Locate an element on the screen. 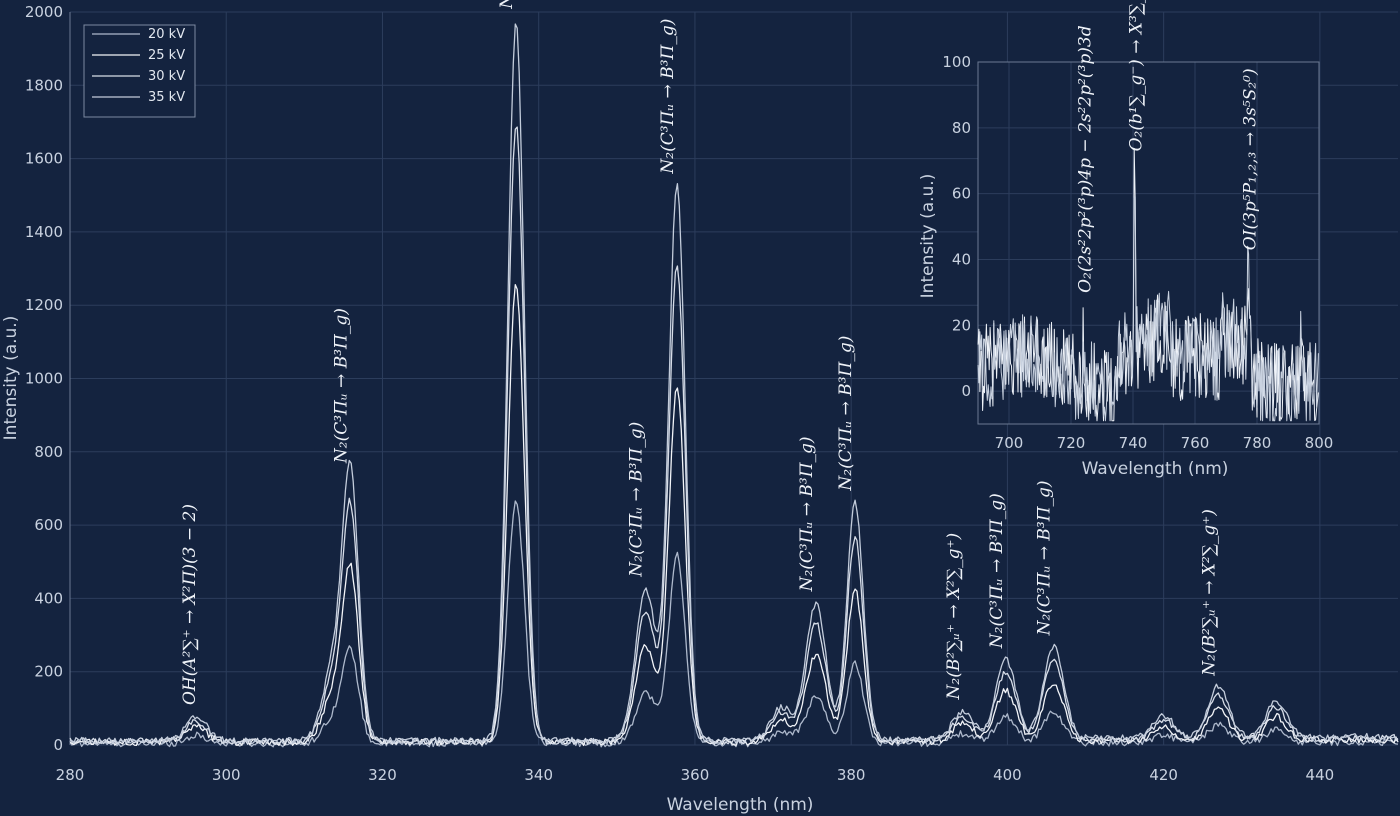  y-tick-label: 200 is located at coordinates (48, 672).